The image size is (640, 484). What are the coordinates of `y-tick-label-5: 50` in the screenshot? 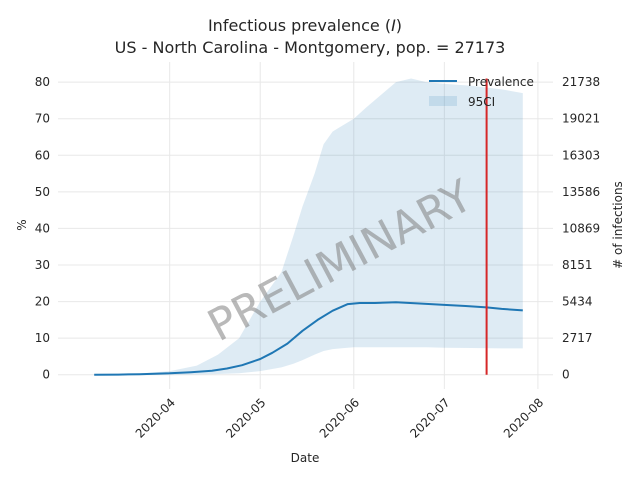 It's located at (42, 192).